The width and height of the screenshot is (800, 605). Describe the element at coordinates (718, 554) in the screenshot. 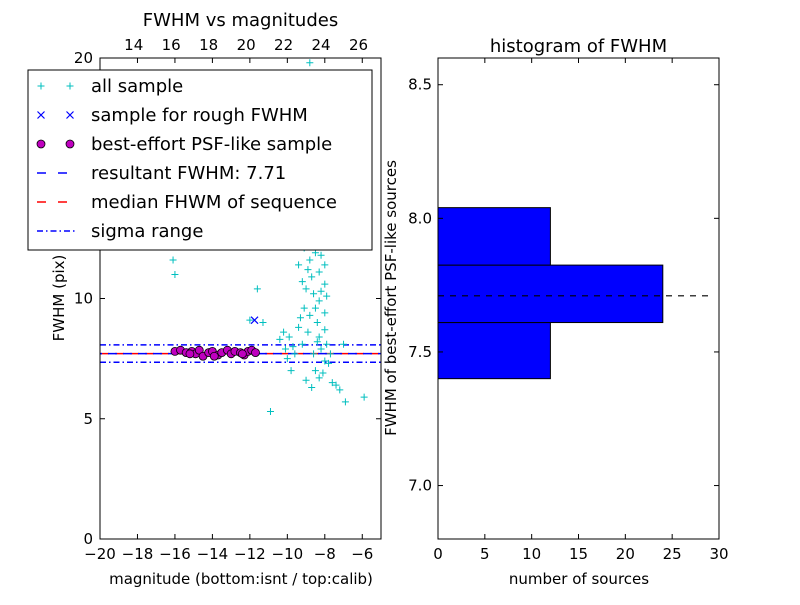

I see `hist-x-tick-label: 30` at that location.